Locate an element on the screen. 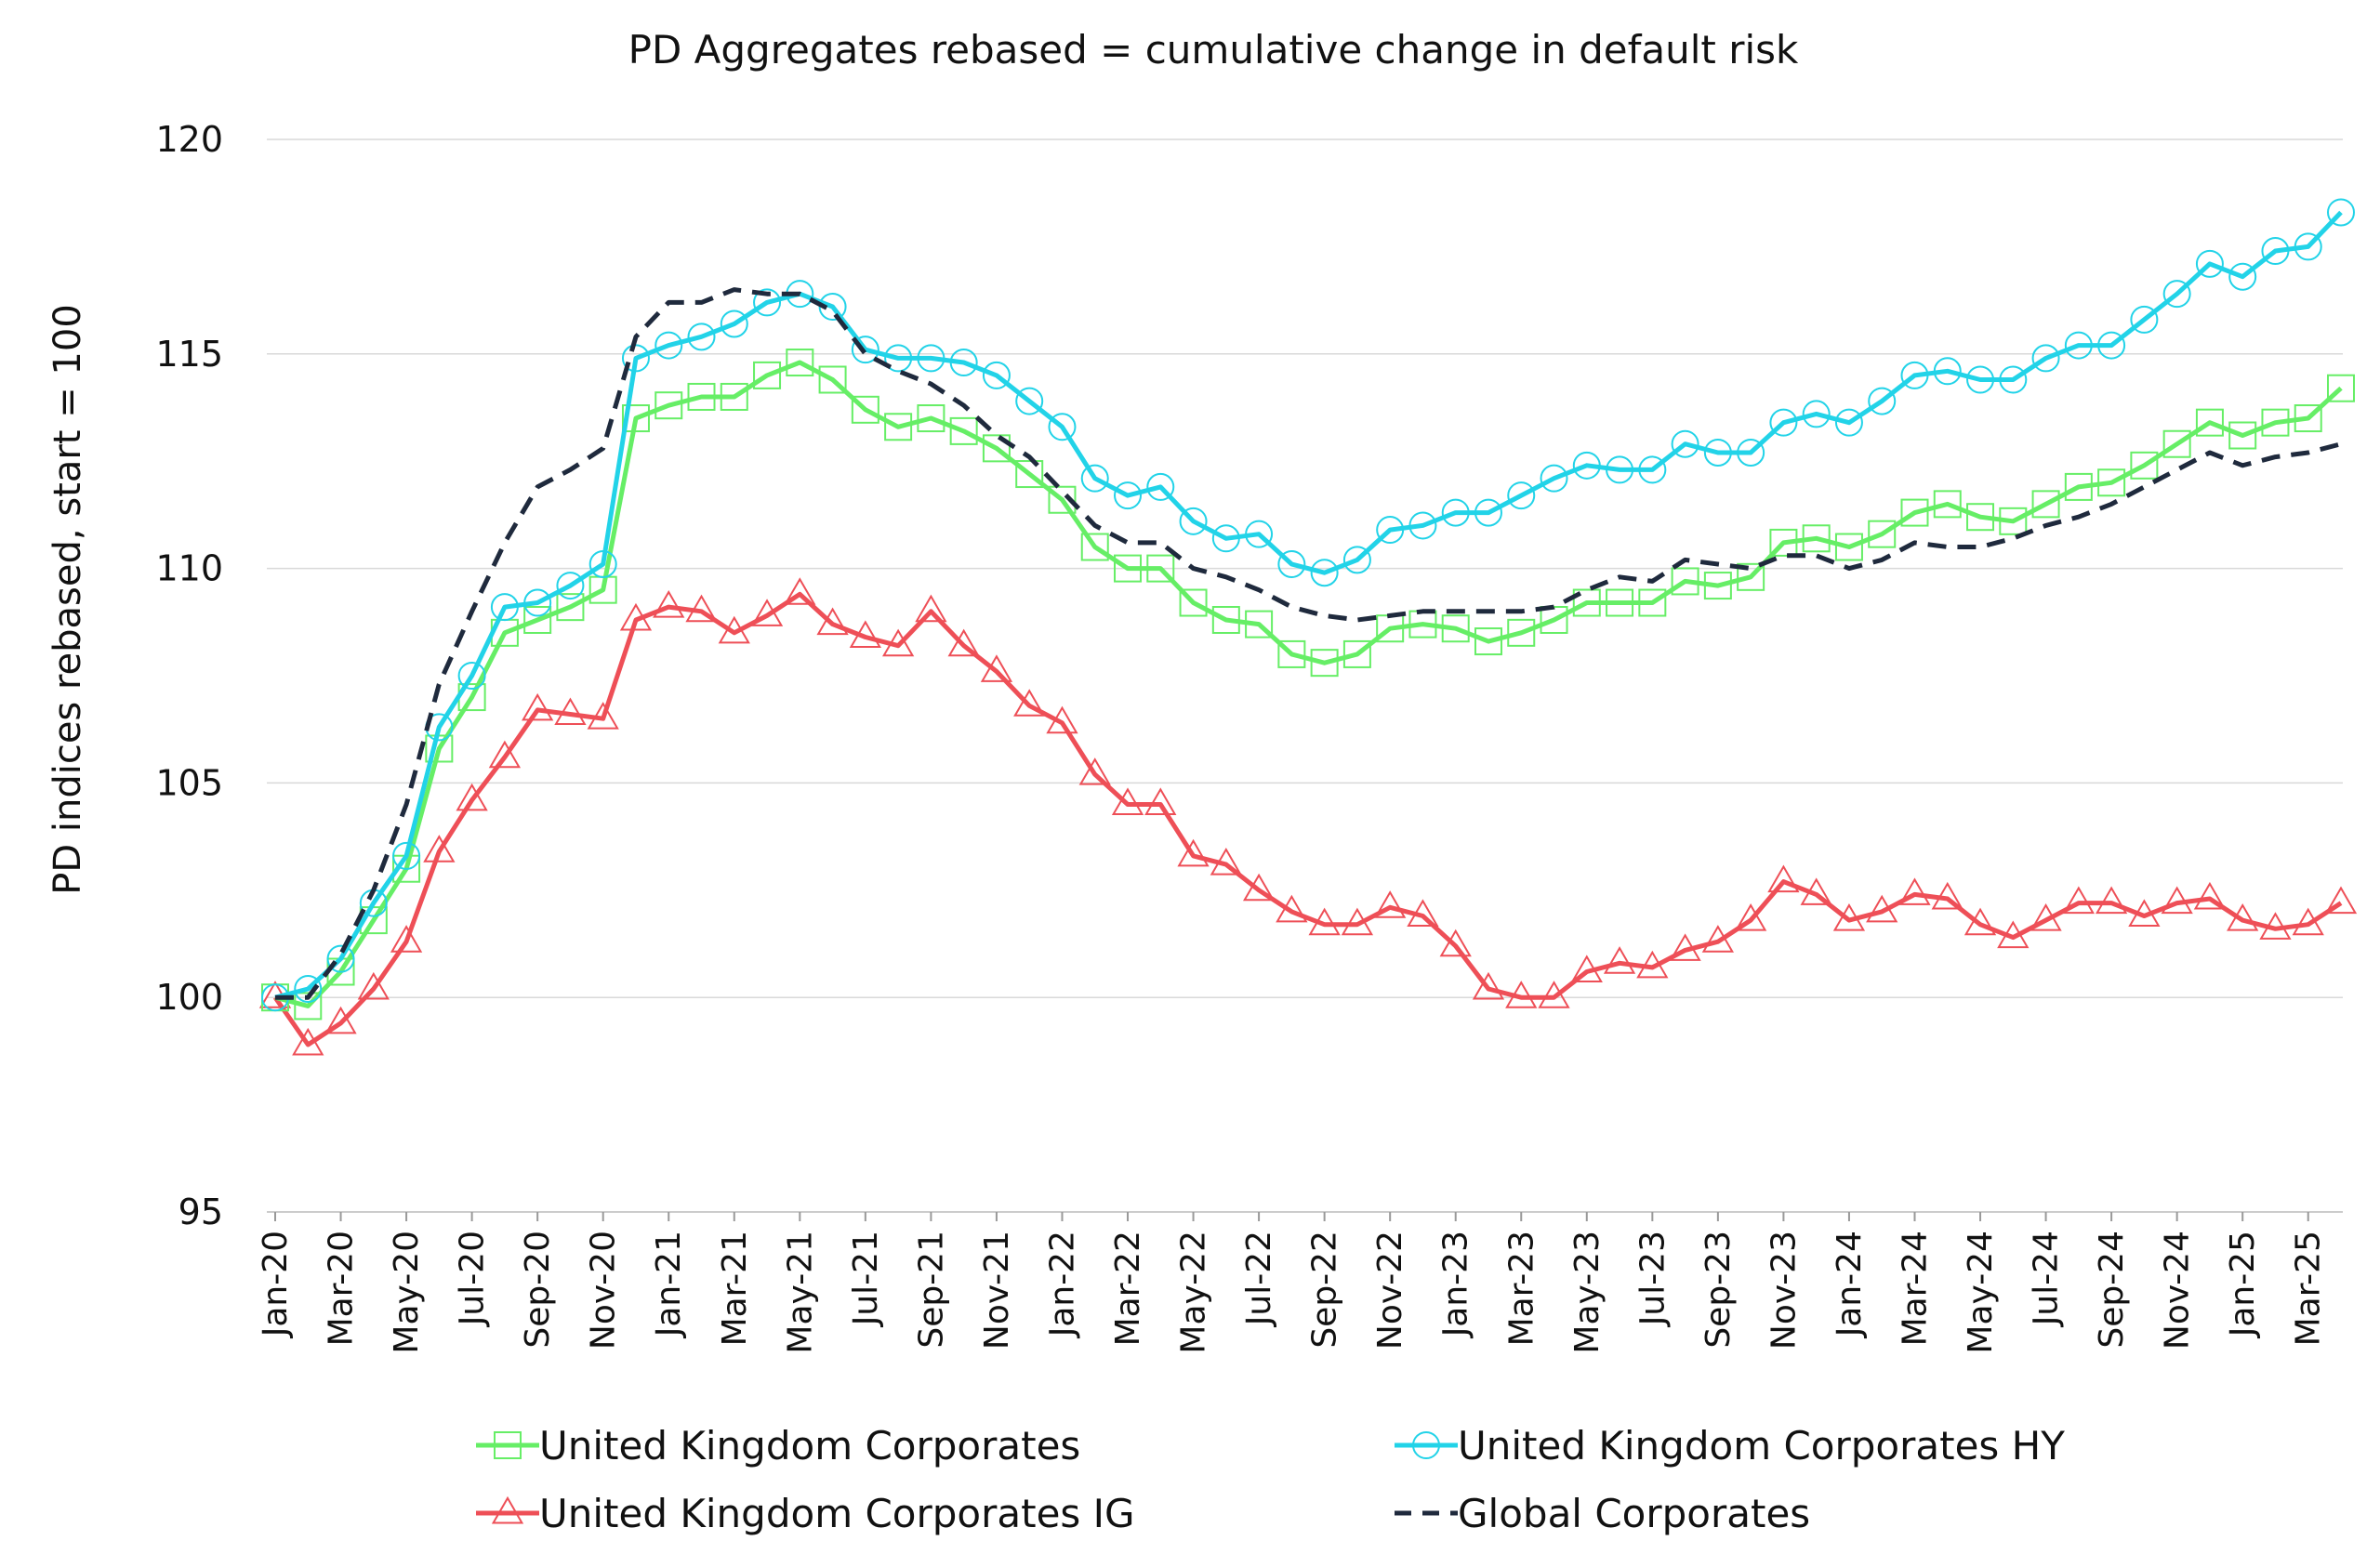 The height and width of the screenshot is (1554, 2380). x-tick-label: Jul-20 is located at coordinates (473, 1279).